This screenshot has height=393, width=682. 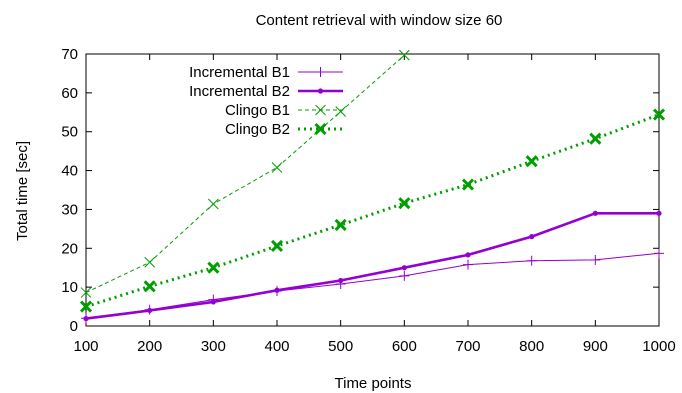 What do you see at coordinates (658, 346) in the screenshot?
I see `x-tick-label-1000: 1000` at bounding box center [658, 346].